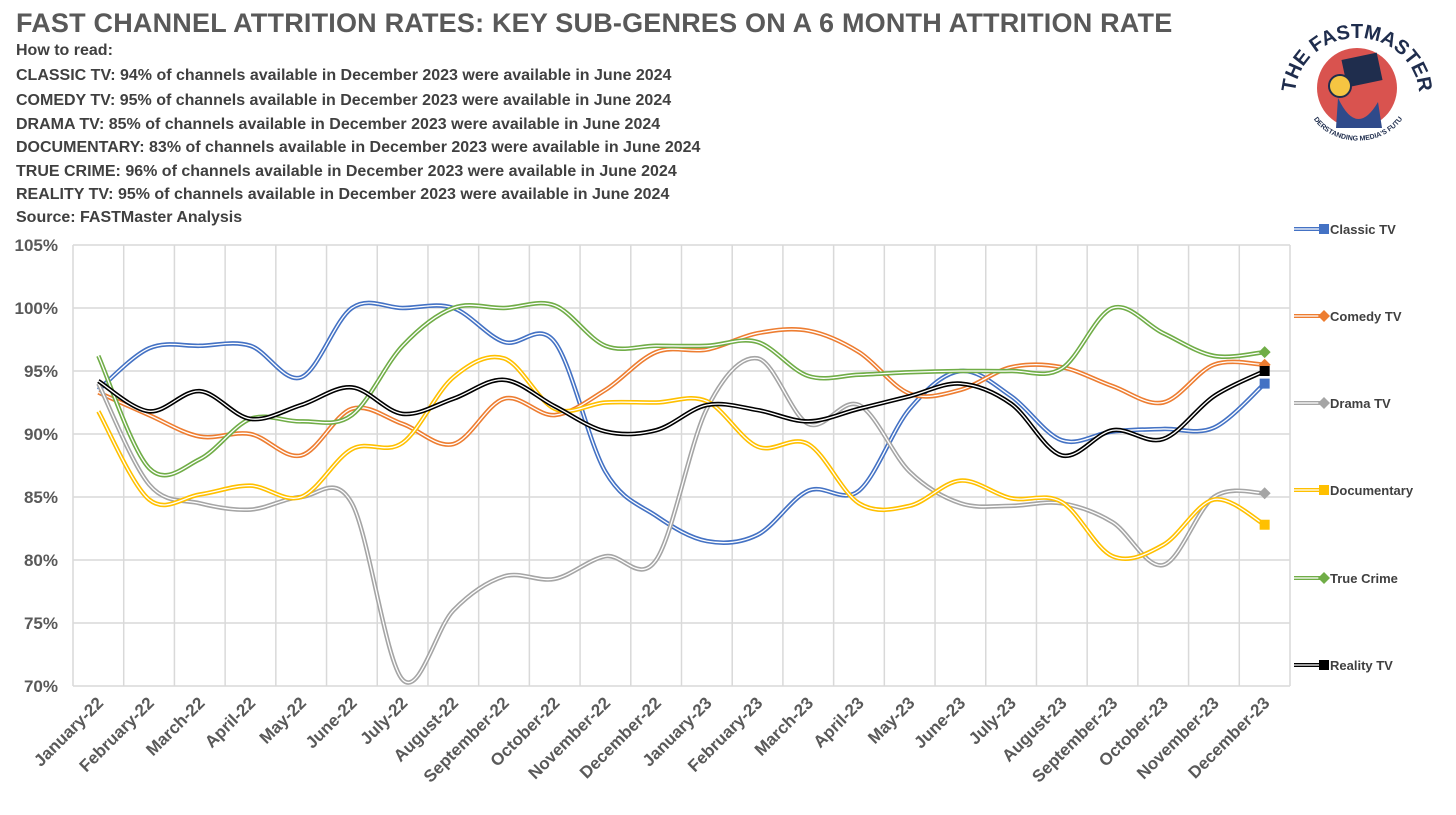 The image size is (1456, 815). What do you see at coordinates (1340, 86) in the screenshot?
I see `logo-sun-icon` at bounding box center [1340, 86].